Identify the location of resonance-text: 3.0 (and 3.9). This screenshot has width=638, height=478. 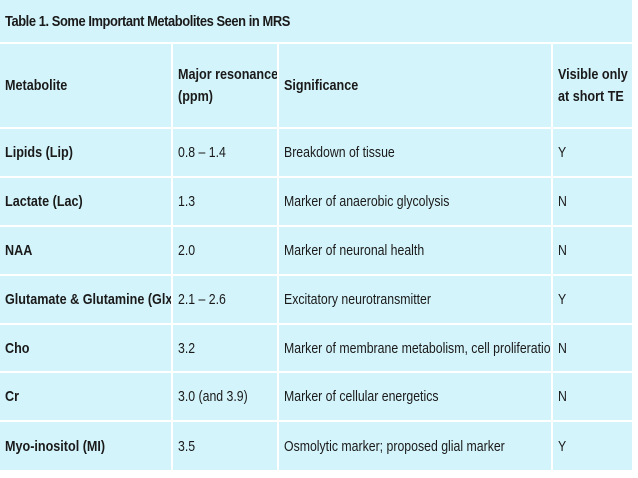
(213, 397).